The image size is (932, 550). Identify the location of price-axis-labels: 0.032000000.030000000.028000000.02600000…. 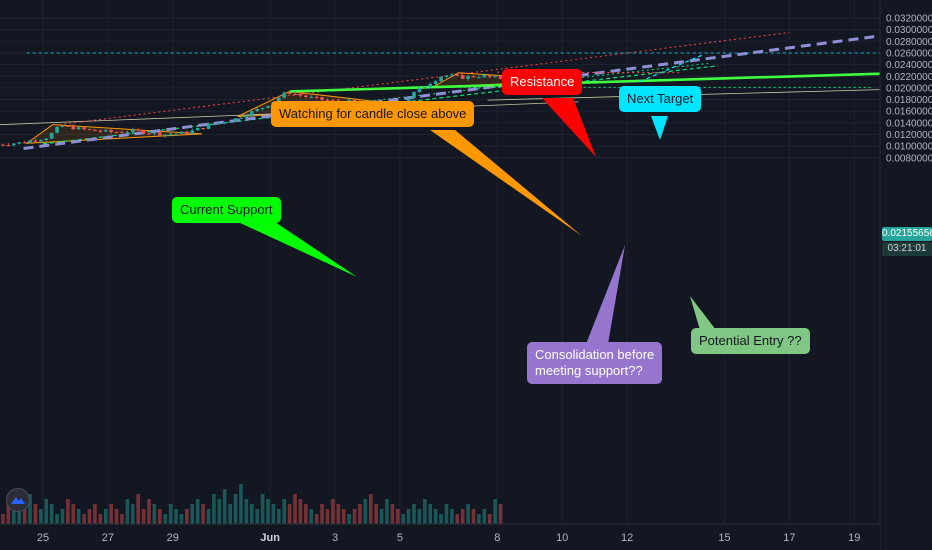
(909, 89).